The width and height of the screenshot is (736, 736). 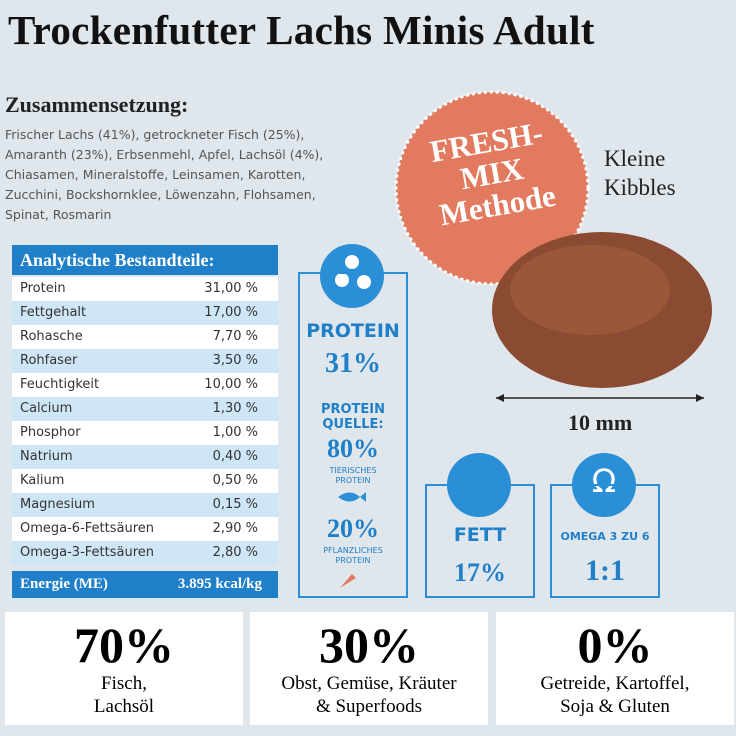 I want to click on nutrient-value: 3,50 %, so click(x=235, y=360).